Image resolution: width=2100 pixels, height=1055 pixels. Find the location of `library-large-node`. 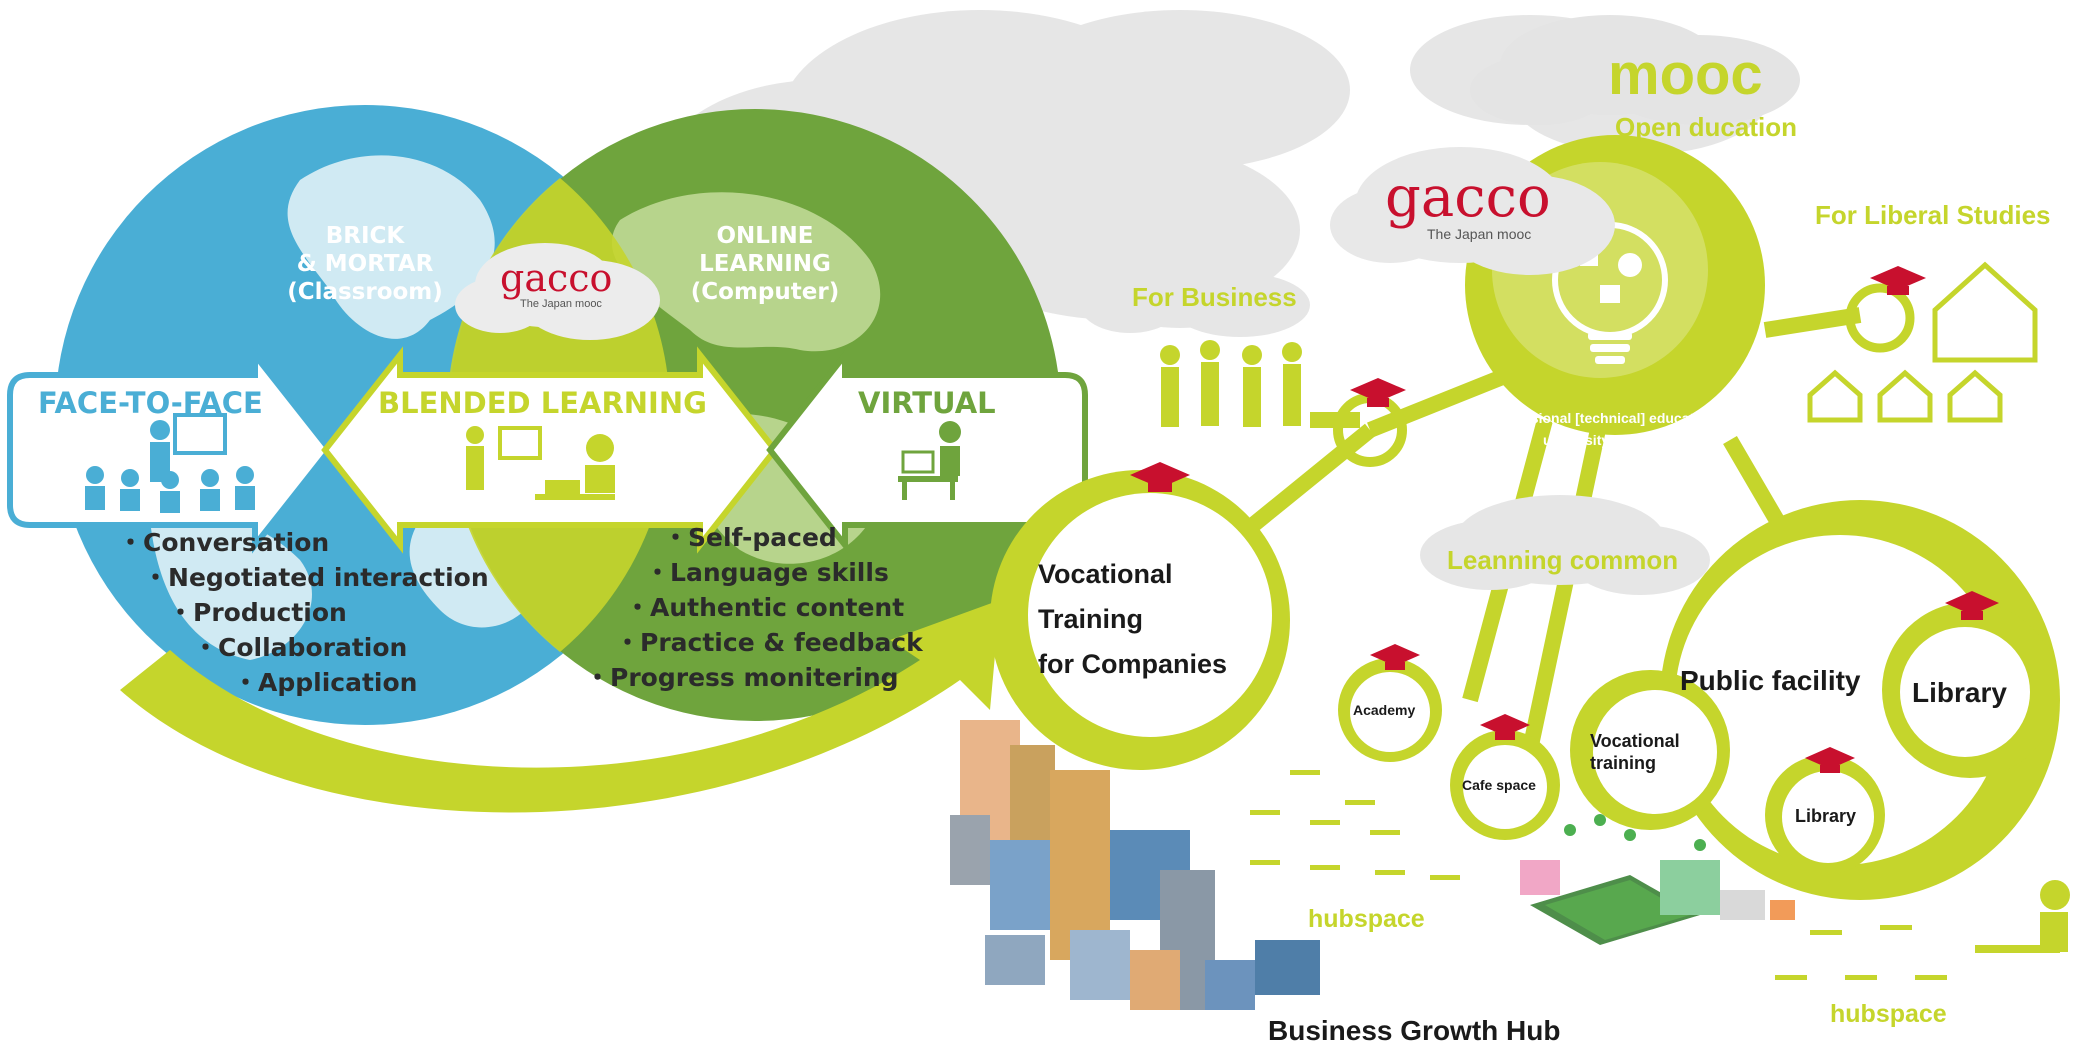

library-large-node is located at coordinates (1970, 690).